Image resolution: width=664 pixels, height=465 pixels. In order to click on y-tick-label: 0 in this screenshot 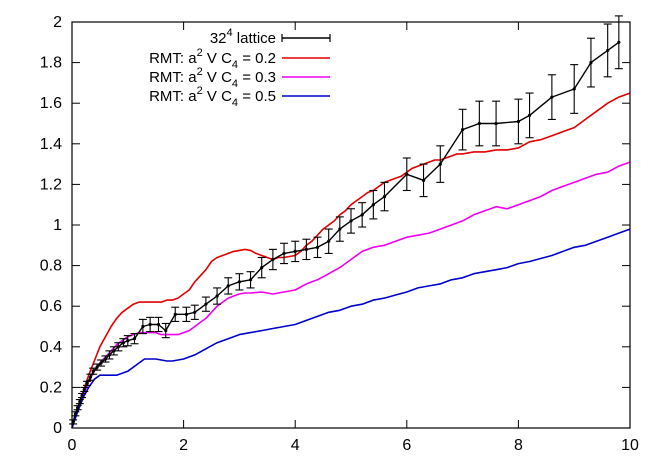, I will do `click(57, 428)`.